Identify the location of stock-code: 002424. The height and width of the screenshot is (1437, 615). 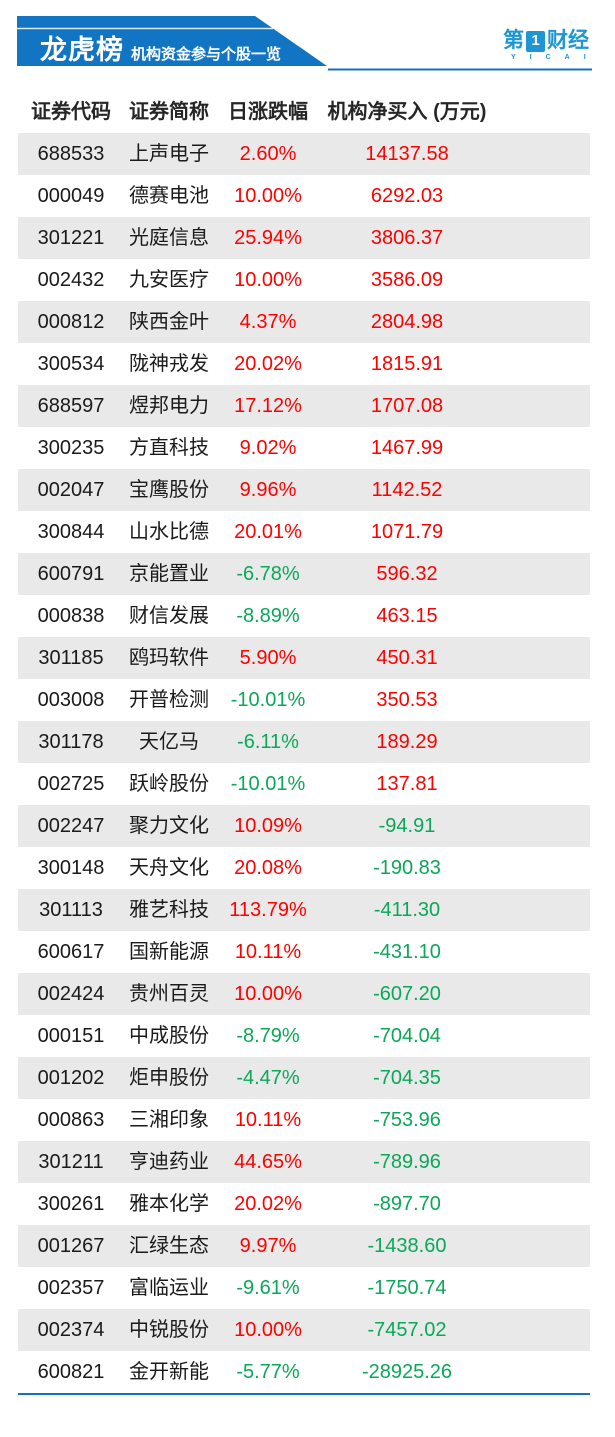
(71, 994).